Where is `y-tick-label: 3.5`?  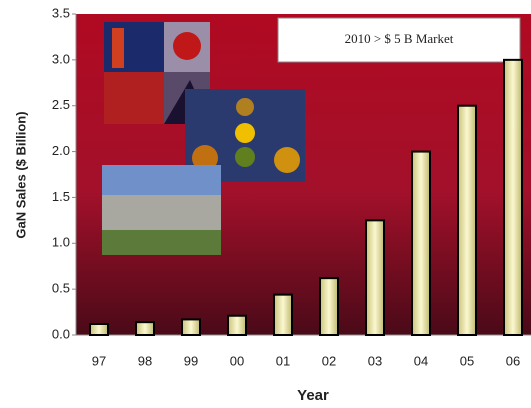
y-tick-label: 3.5 is located at coordinates (61, 12).